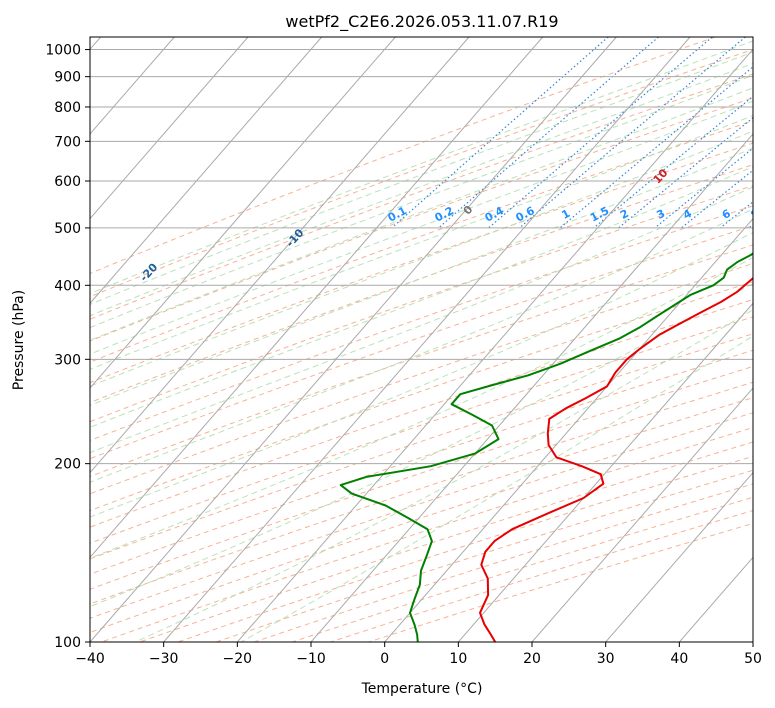  Describe the element at coordinates (67, 78) in the screenshot. I see `y-tick-label: 900` at that location.